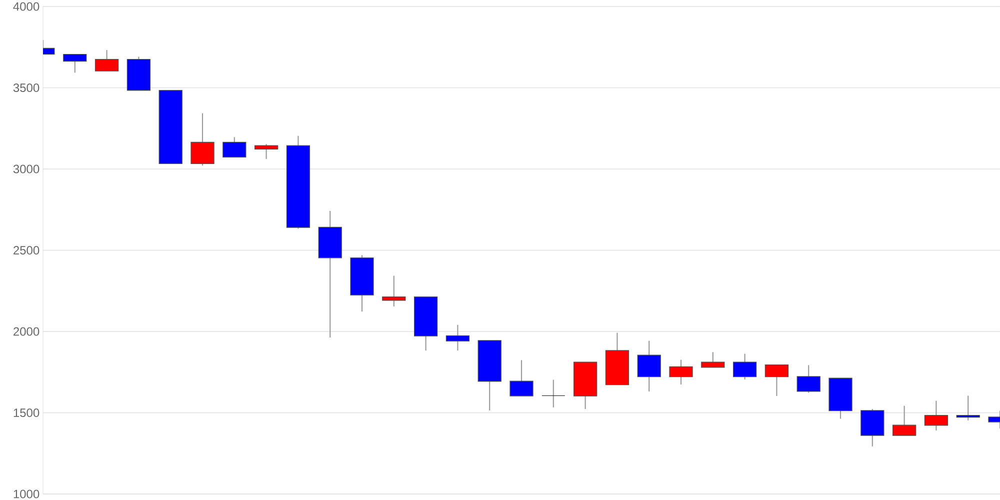  I want to click on y-tick-label: 1500, so click(27, 413).